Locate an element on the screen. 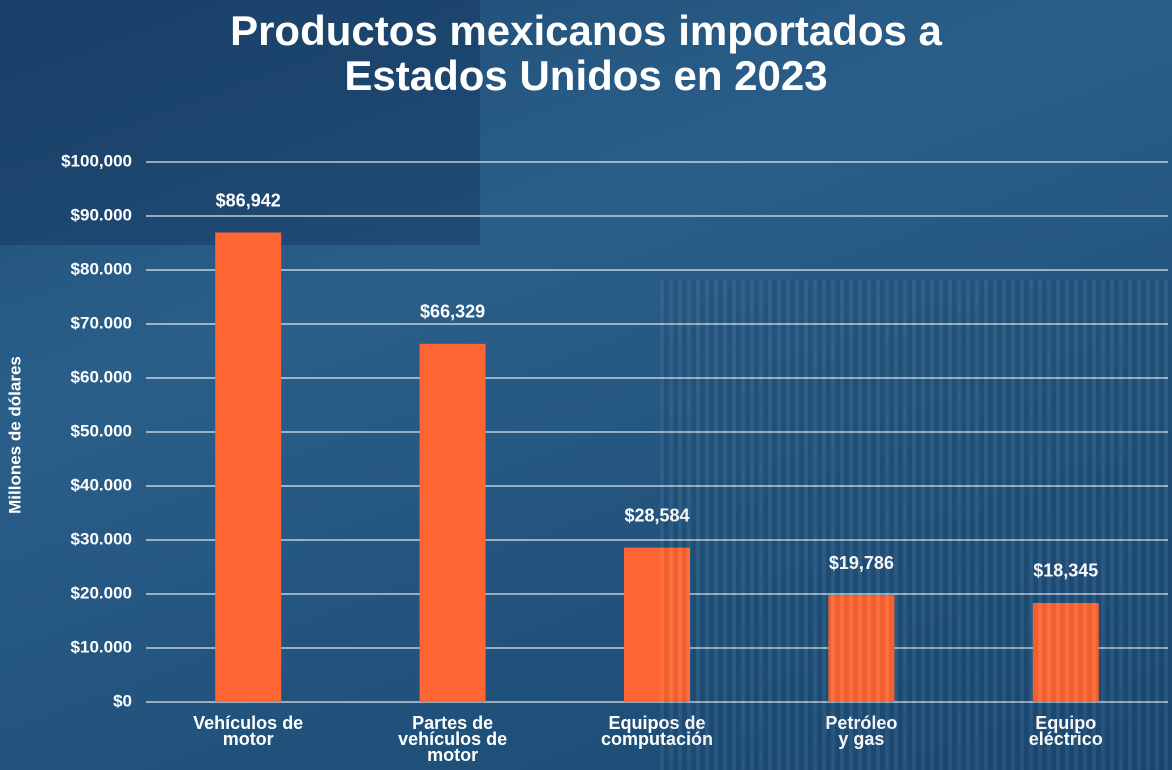  value-label: $18,345 is located at coordinates (1065, 571).